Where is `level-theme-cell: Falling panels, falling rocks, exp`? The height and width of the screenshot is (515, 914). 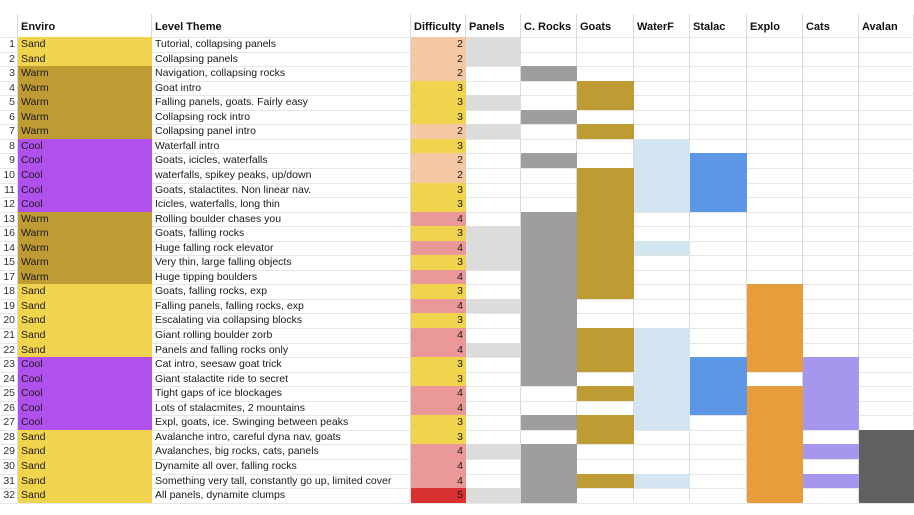
level-theme-cell: Falling panels, falling rocks, exp is located at coordinates (229, 305).